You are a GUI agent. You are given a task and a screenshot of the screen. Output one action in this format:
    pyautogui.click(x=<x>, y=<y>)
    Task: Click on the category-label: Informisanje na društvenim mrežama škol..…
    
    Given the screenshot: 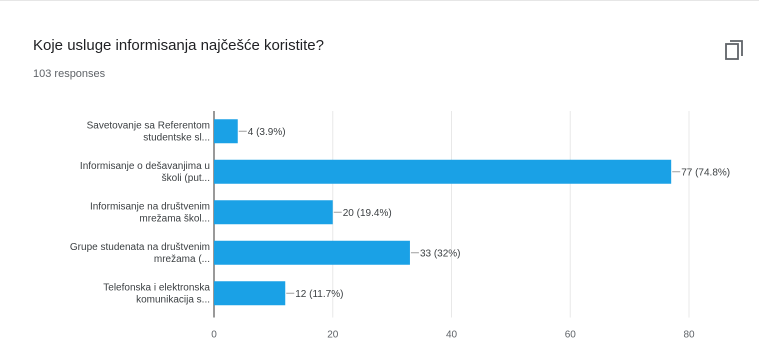 What is the action you would take?
    pyautogui.click(x=150, y=212)
    